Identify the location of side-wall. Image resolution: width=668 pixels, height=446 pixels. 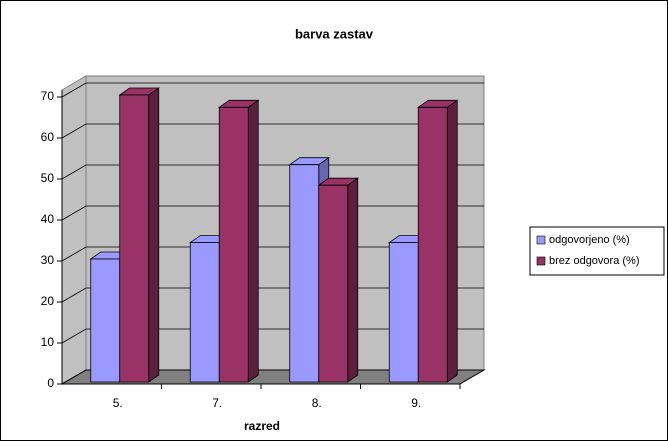
(74, 230).